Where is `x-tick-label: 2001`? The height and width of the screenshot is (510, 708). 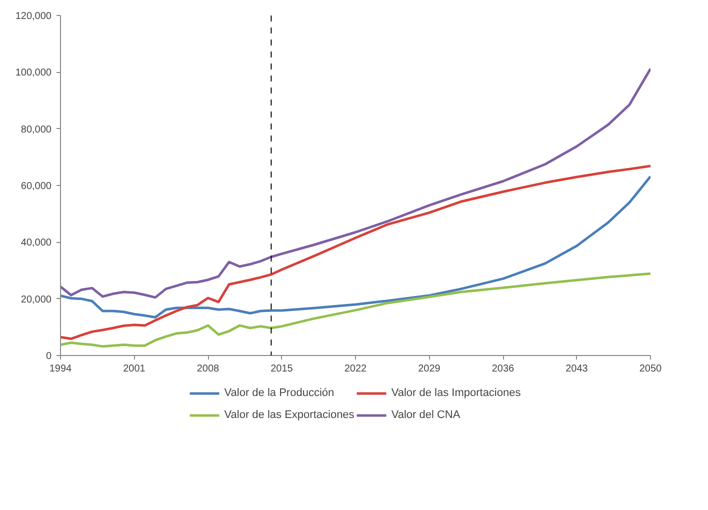 x-tick-label: 2001 is located at coordinates (134, 369).